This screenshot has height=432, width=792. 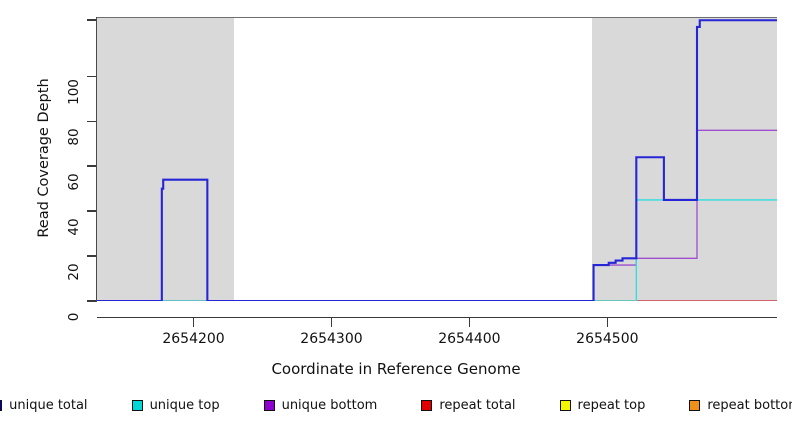 What do you see at coordinates (607, 339) in the screenshot?
I see `x-tick-label: 2654500` at bounding box center [607, 339].